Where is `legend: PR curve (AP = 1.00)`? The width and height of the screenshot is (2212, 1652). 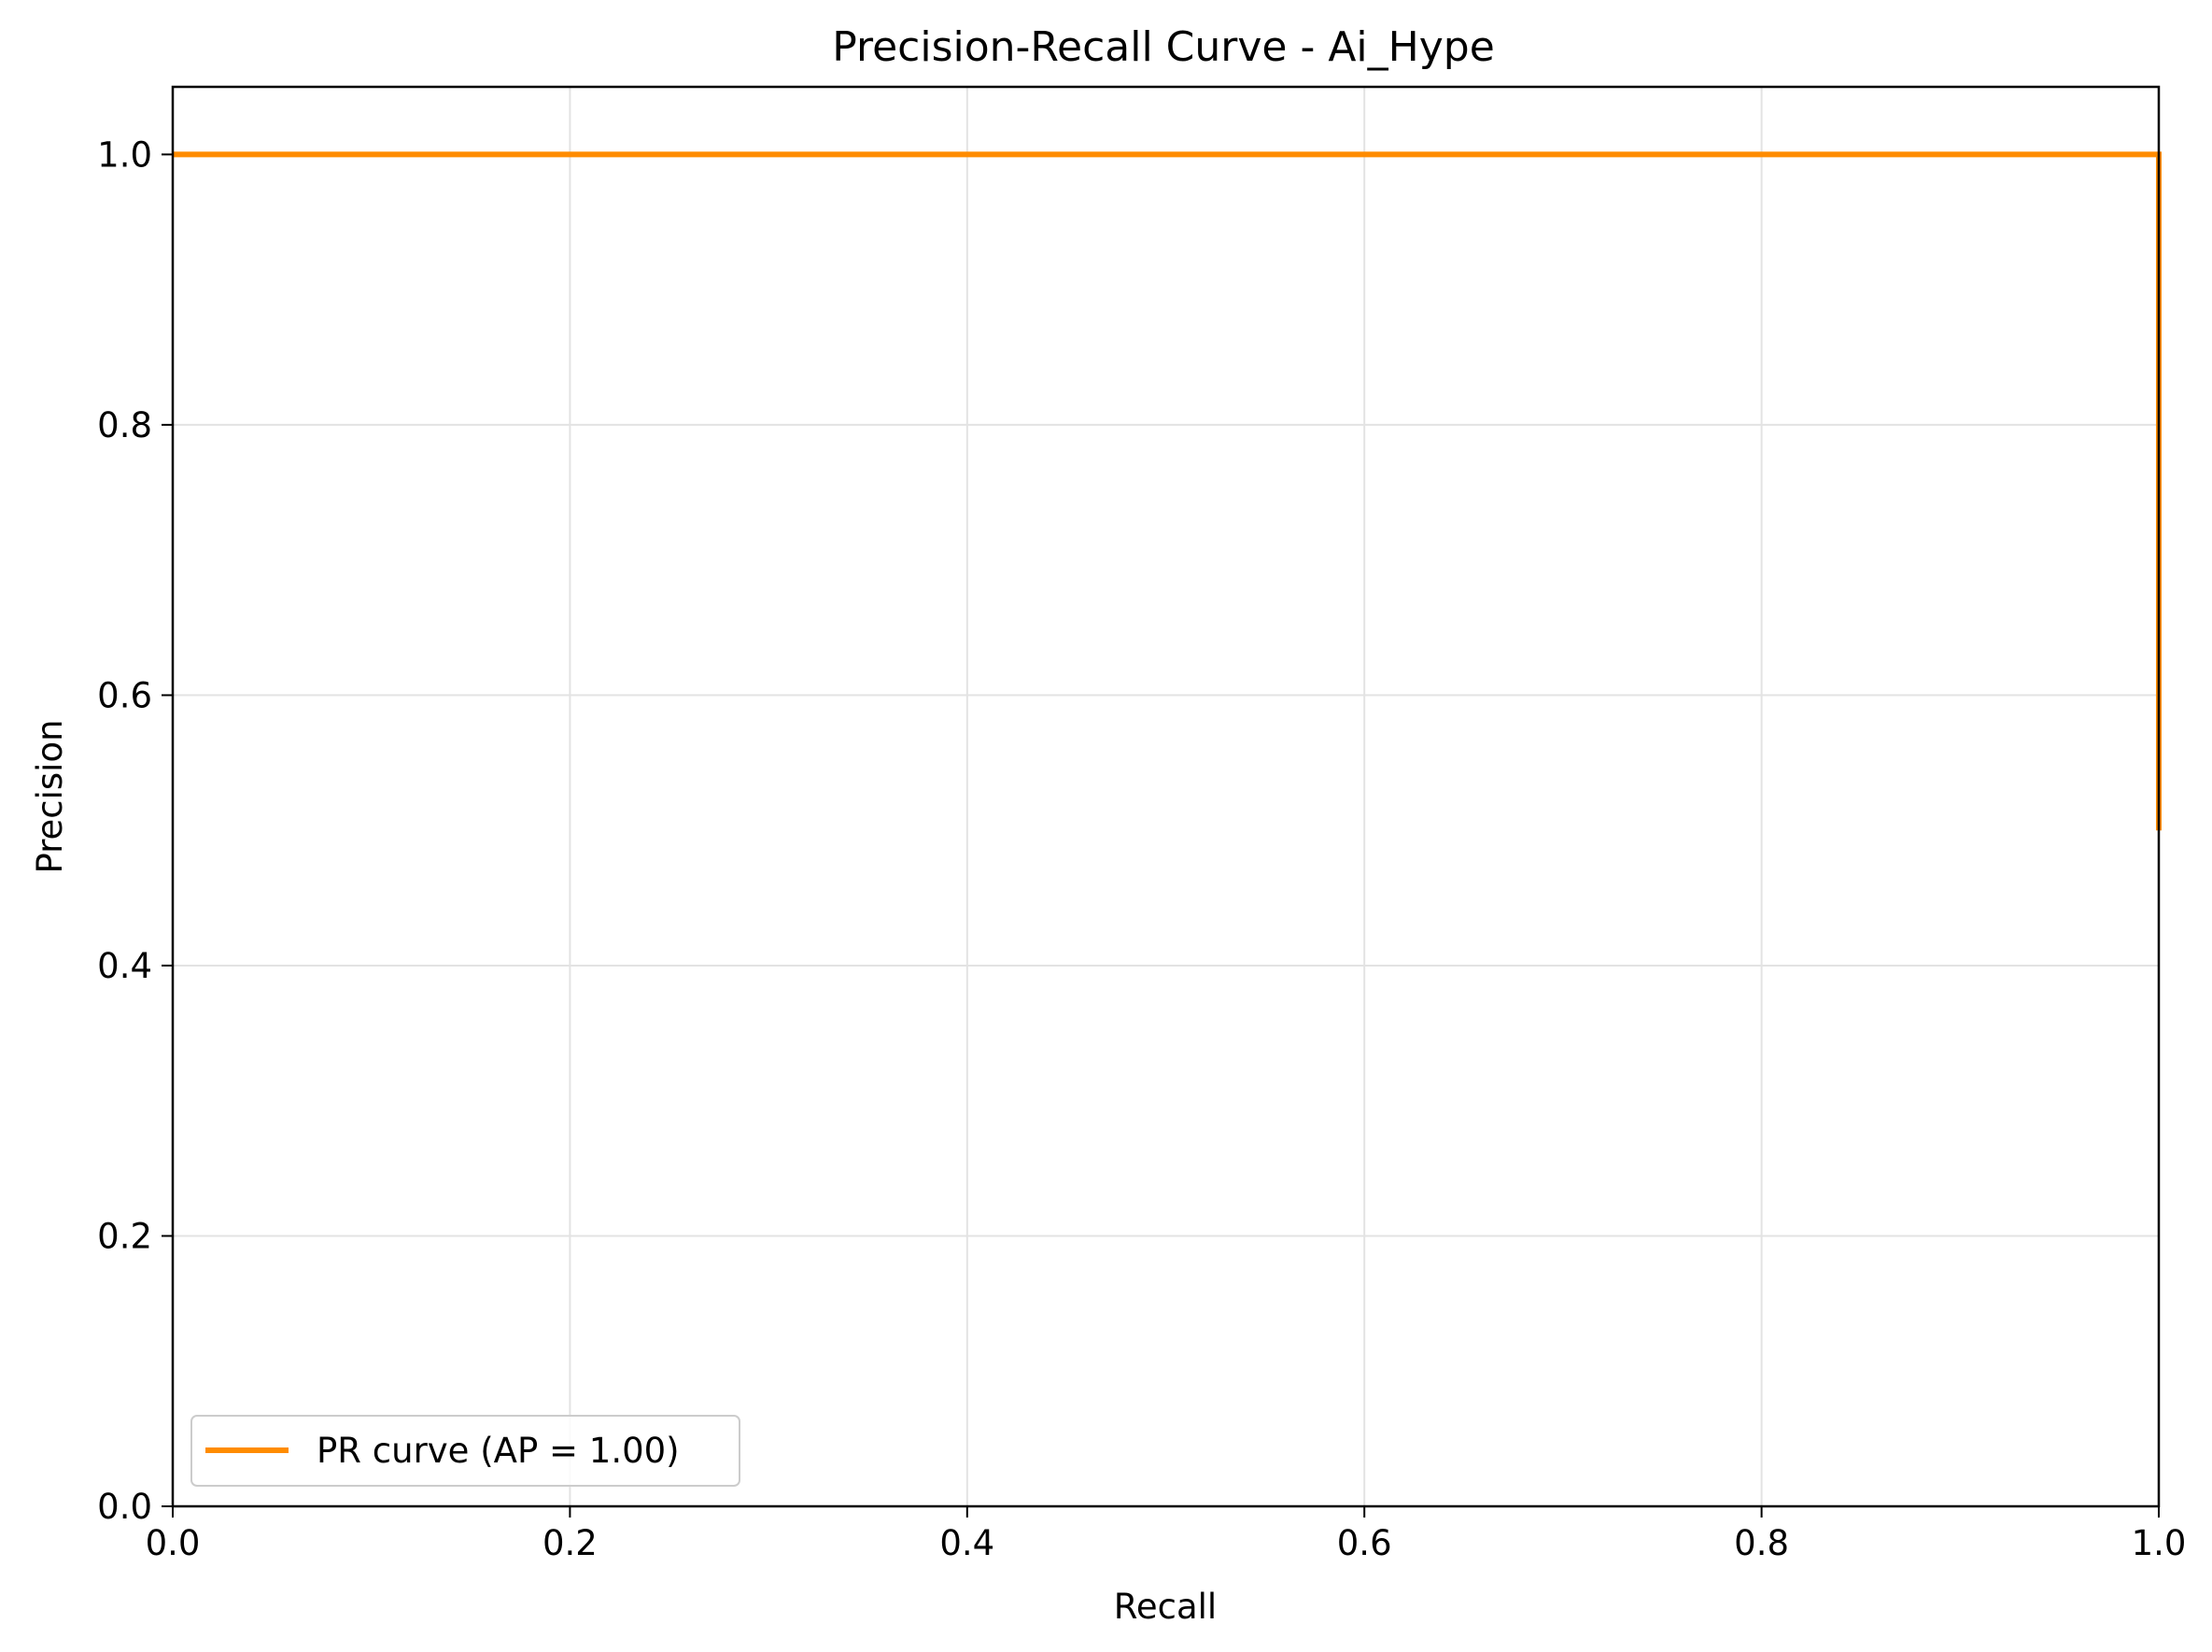
legend: PR curve (AP = 1.00) is located at coordinates (465, 1451).